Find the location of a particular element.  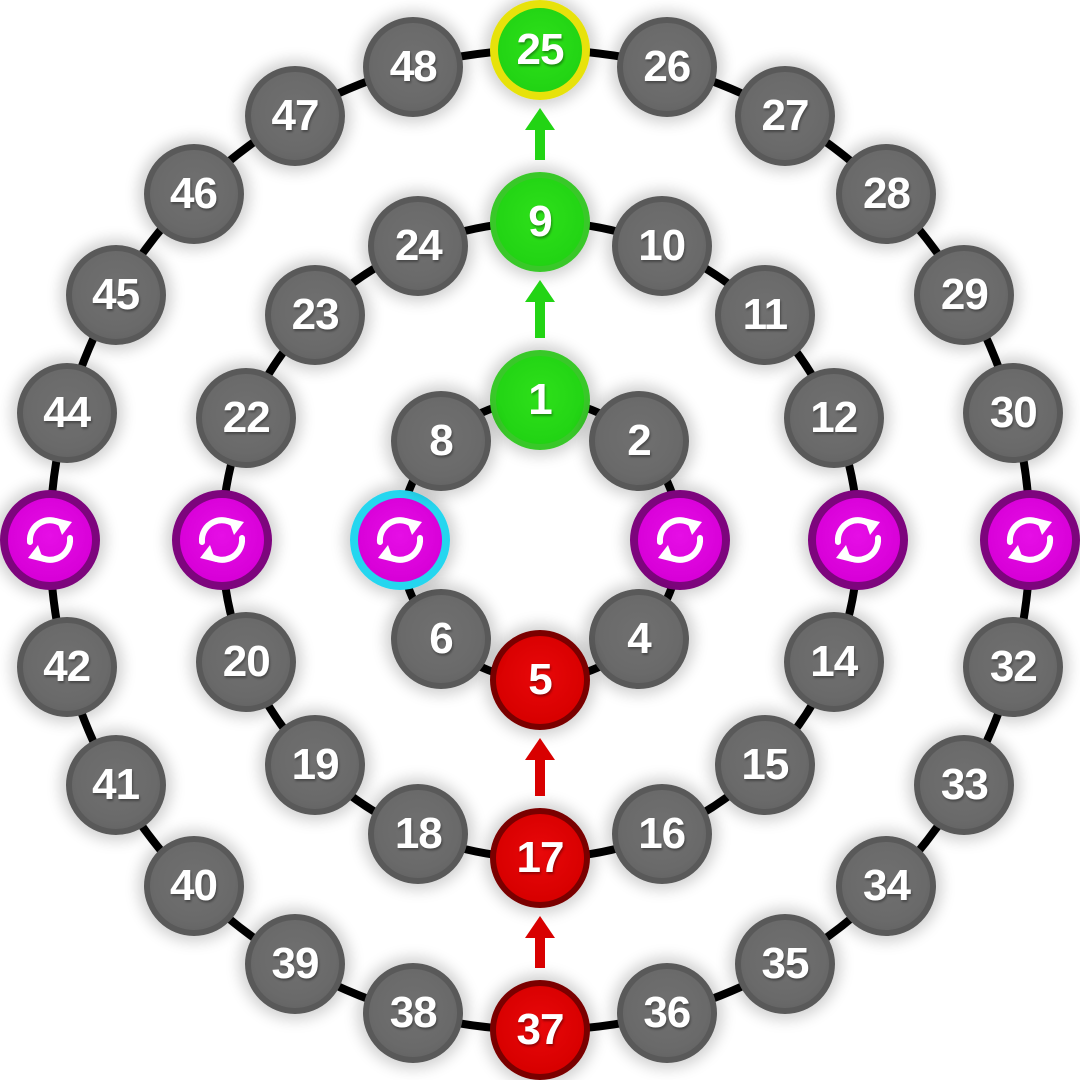

node-label: 11 is located at coordinates (765, 315).